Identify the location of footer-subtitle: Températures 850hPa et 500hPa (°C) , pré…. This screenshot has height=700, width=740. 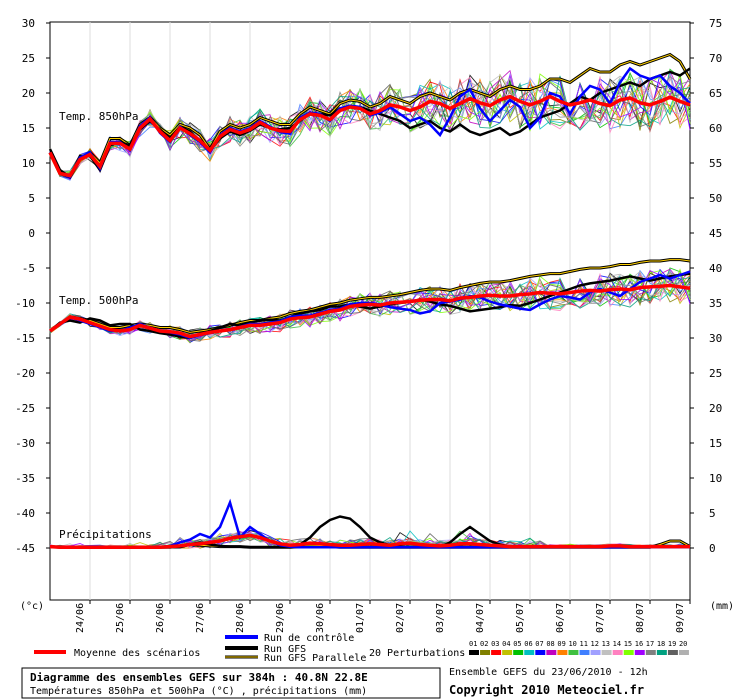
(198, 691).